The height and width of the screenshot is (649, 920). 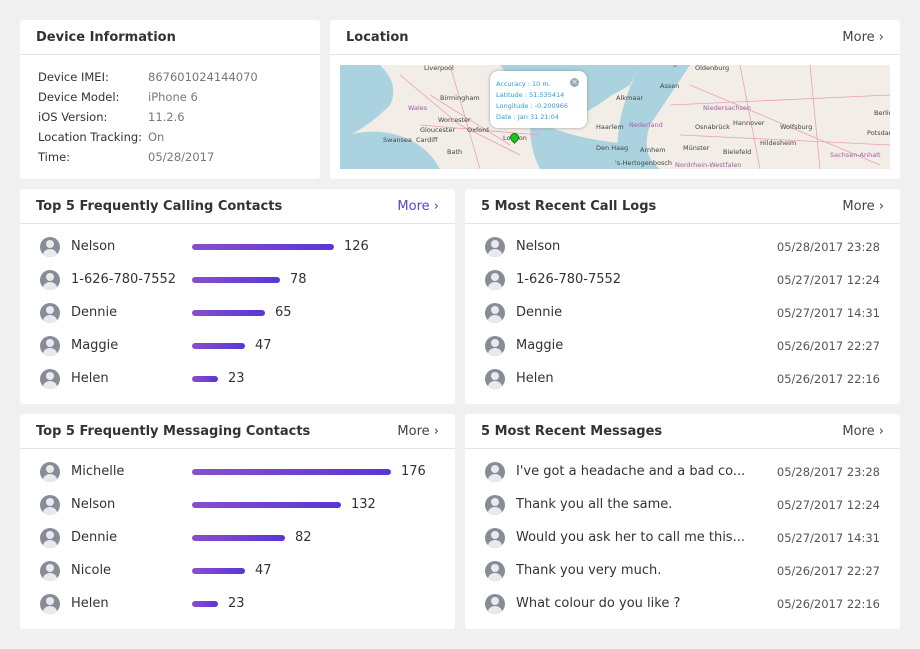 I want to click on contact-row: 1-626-780-7552 78, so click(x=237, y=279).